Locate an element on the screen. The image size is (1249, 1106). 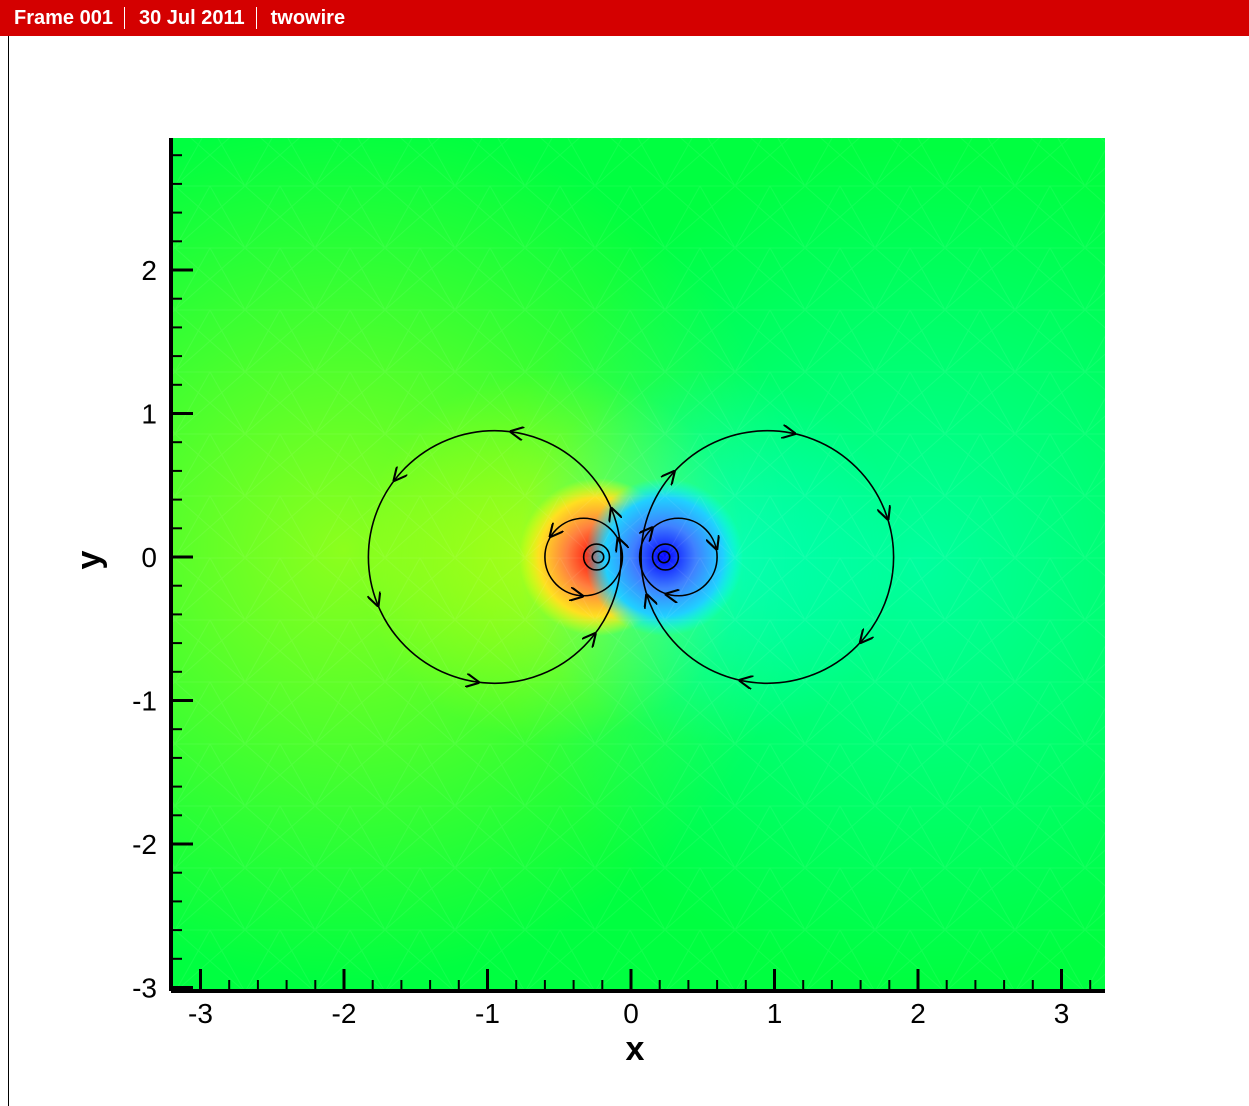
x-tick-label: 3 is located at coordinates (1062, 1013).